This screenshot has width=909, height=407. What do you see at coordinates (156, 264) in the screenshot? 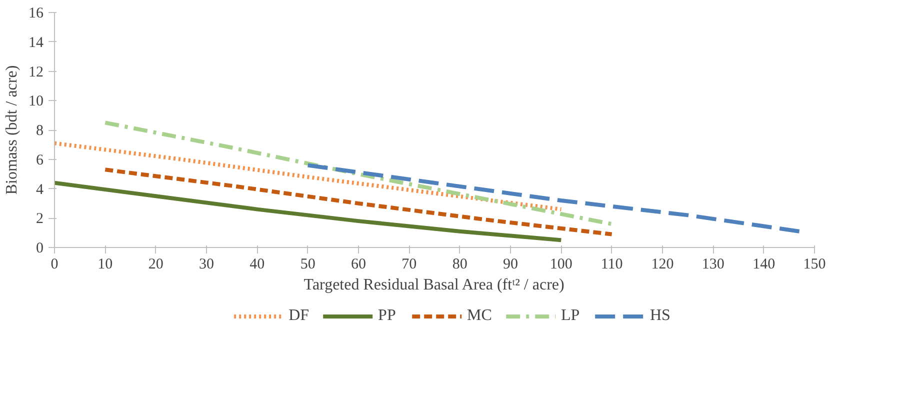
I see `x-tick-label: 20` at bounding box center [156, 264].